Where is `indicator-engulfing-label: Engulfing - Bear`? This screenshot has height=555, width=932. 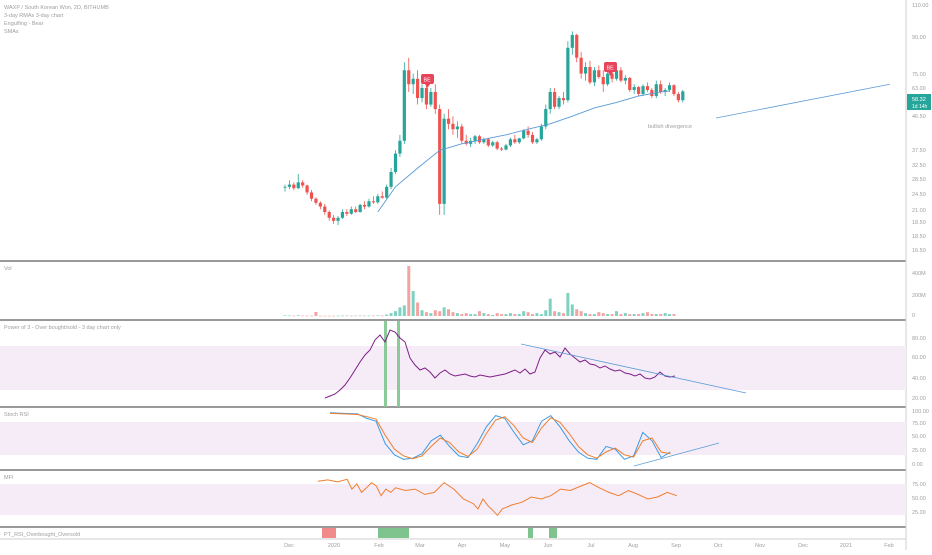
indicator-engulfing-label: Engulfing - Bear is located at coordinates (24, 24).